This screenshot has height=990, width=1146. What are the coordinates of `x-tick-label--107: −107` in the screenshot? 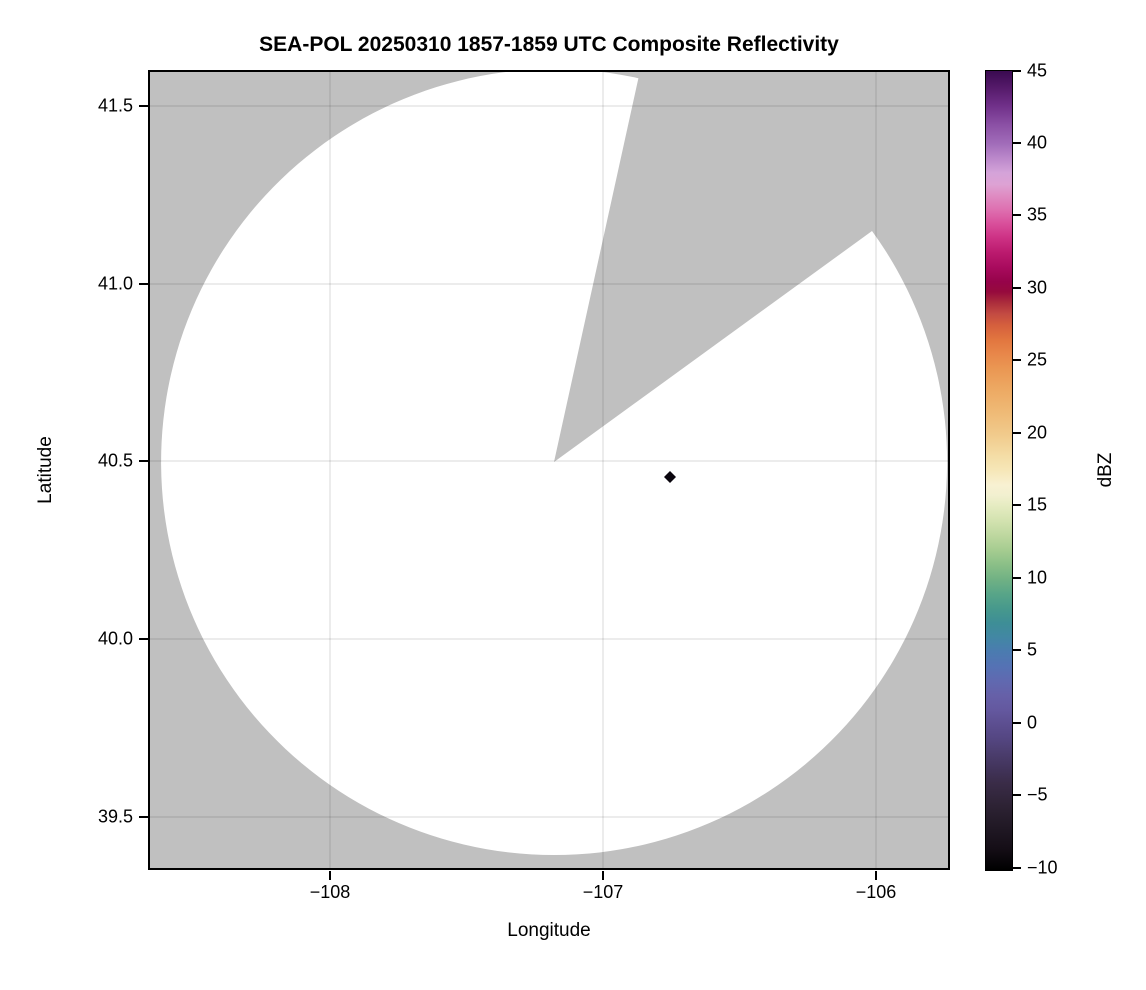 It's located at (603, 892).